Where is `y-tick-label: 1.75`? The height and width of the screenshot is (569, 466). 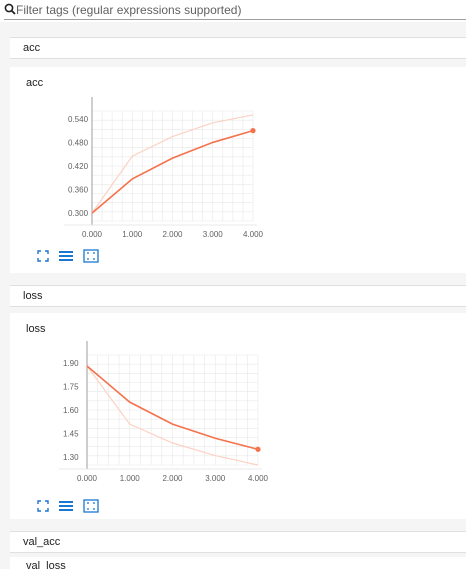 y-tick-label: 1.75 is located at coordinates (71, 386).